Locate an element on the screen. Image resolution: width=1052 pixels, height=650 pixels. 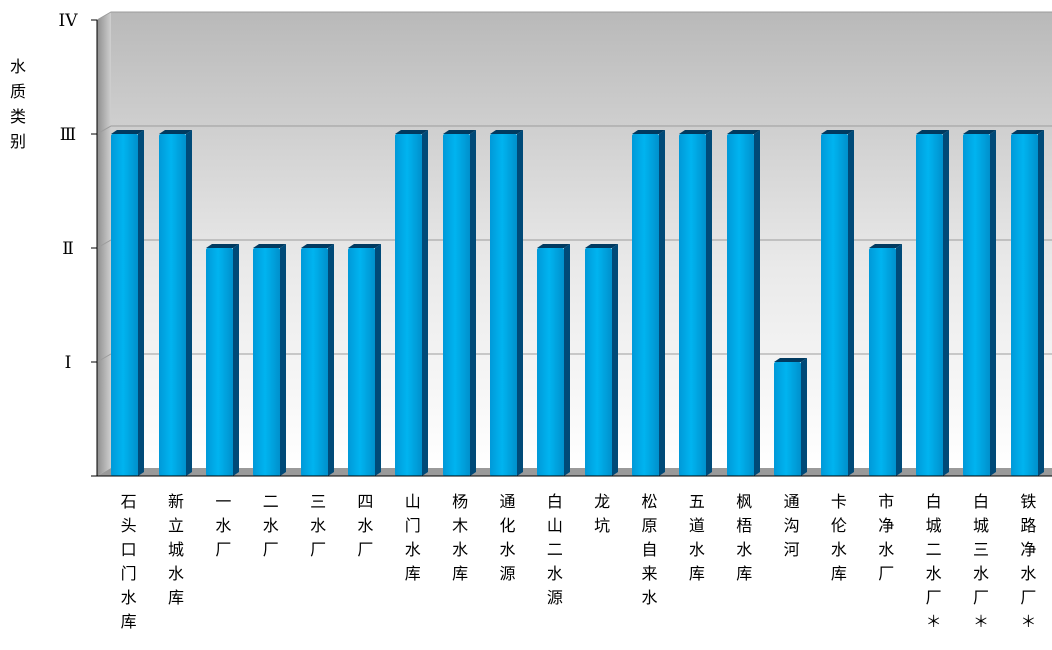
x-category-label: 三水厂 is located at coordinates (318, 525).